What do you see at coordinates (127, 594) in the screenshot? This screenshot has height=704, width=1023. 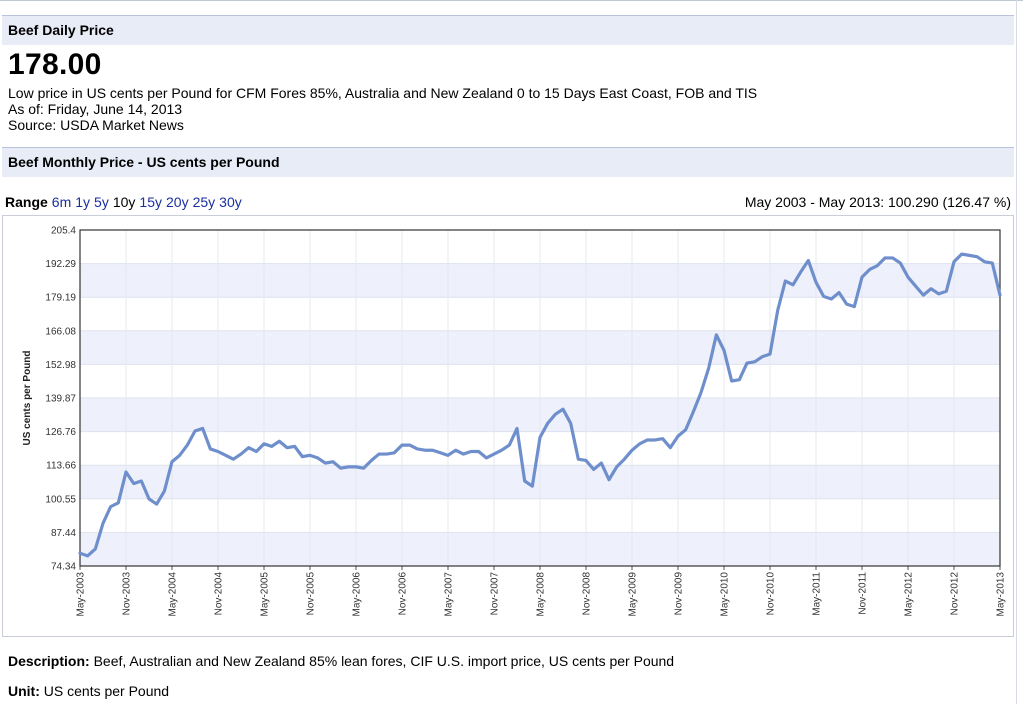 I see `x-tick-label: Nov-2003` at bounding box center [127, 594].